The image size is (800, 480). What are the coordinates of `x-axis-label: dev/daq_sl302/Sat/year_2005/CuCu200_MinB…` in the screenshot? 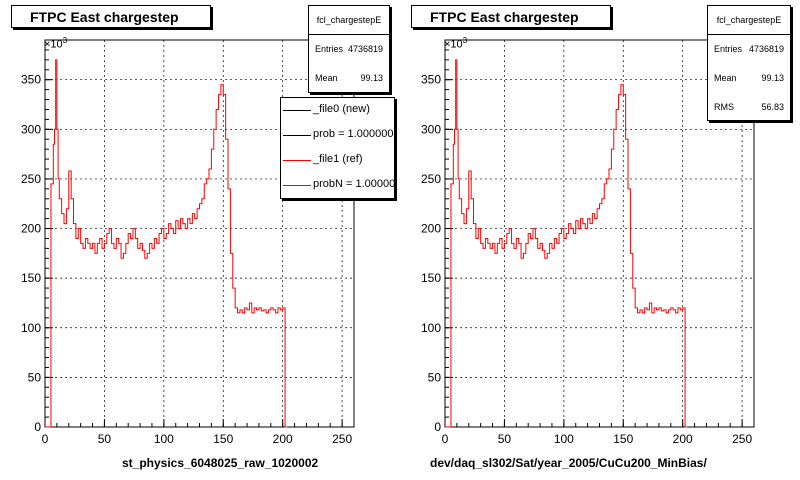 It's located at (568, 463).